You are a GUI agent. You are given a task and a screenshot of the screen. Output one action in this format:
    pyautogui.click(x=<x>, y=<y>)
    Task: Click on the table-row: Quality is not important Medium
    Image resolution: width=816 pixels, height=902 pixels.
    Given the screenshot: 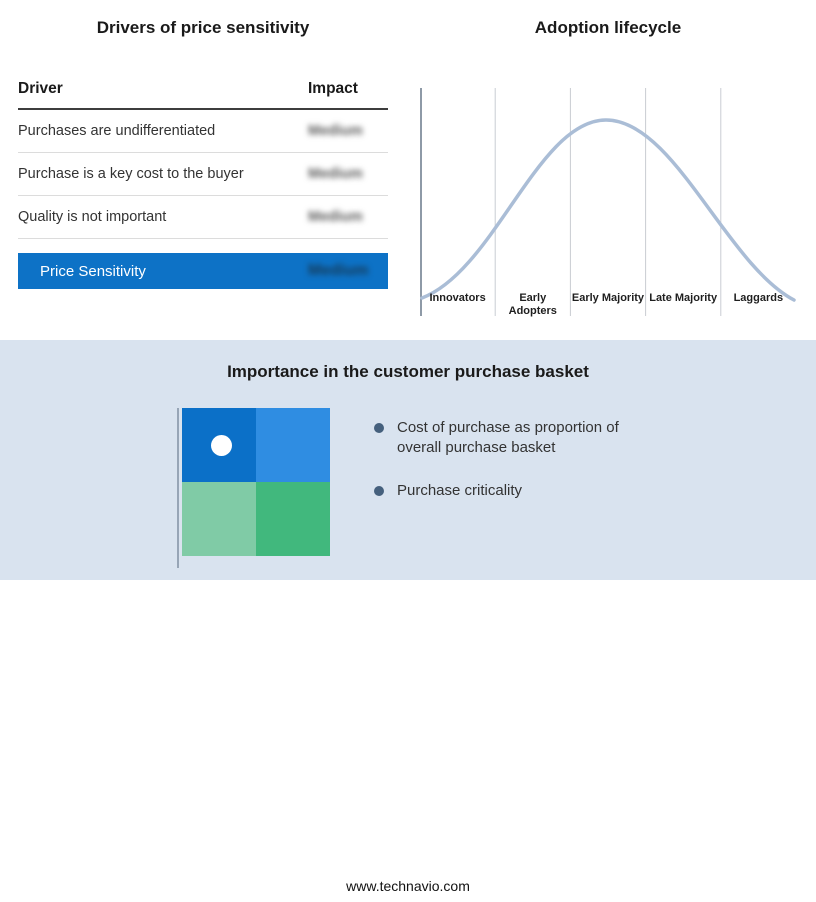 What is the action you would take?
    pyautogui.click(x=203, y=217)
    